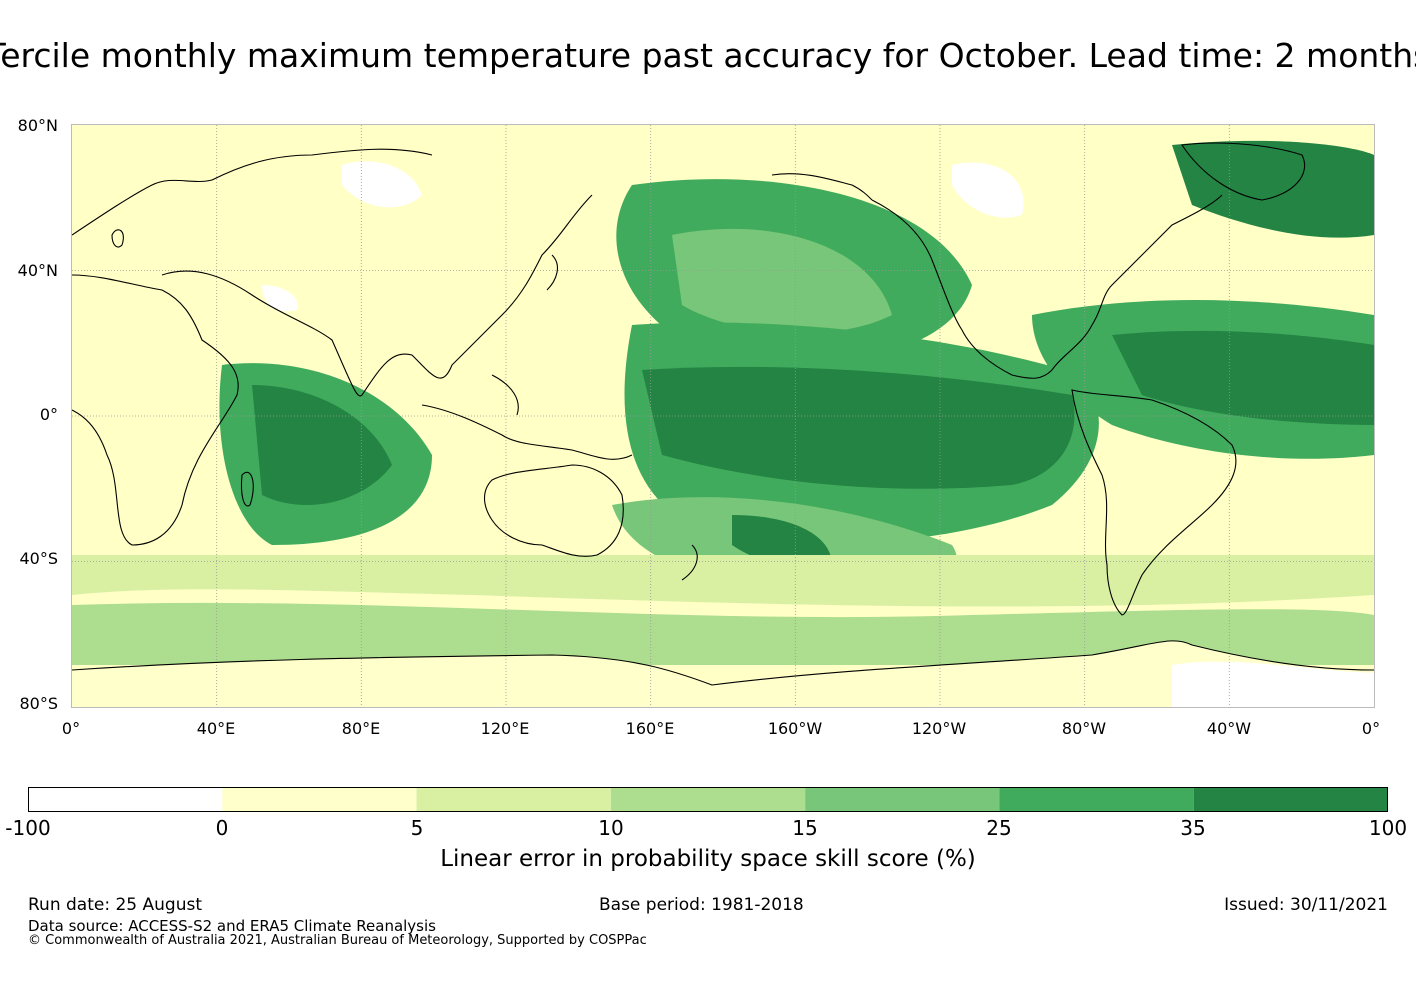 This screenshot has height=990, width=1416. Describe the element at coordinates (999, 828) in the screenshot. I see `colorbar-tick: 25` at that location.